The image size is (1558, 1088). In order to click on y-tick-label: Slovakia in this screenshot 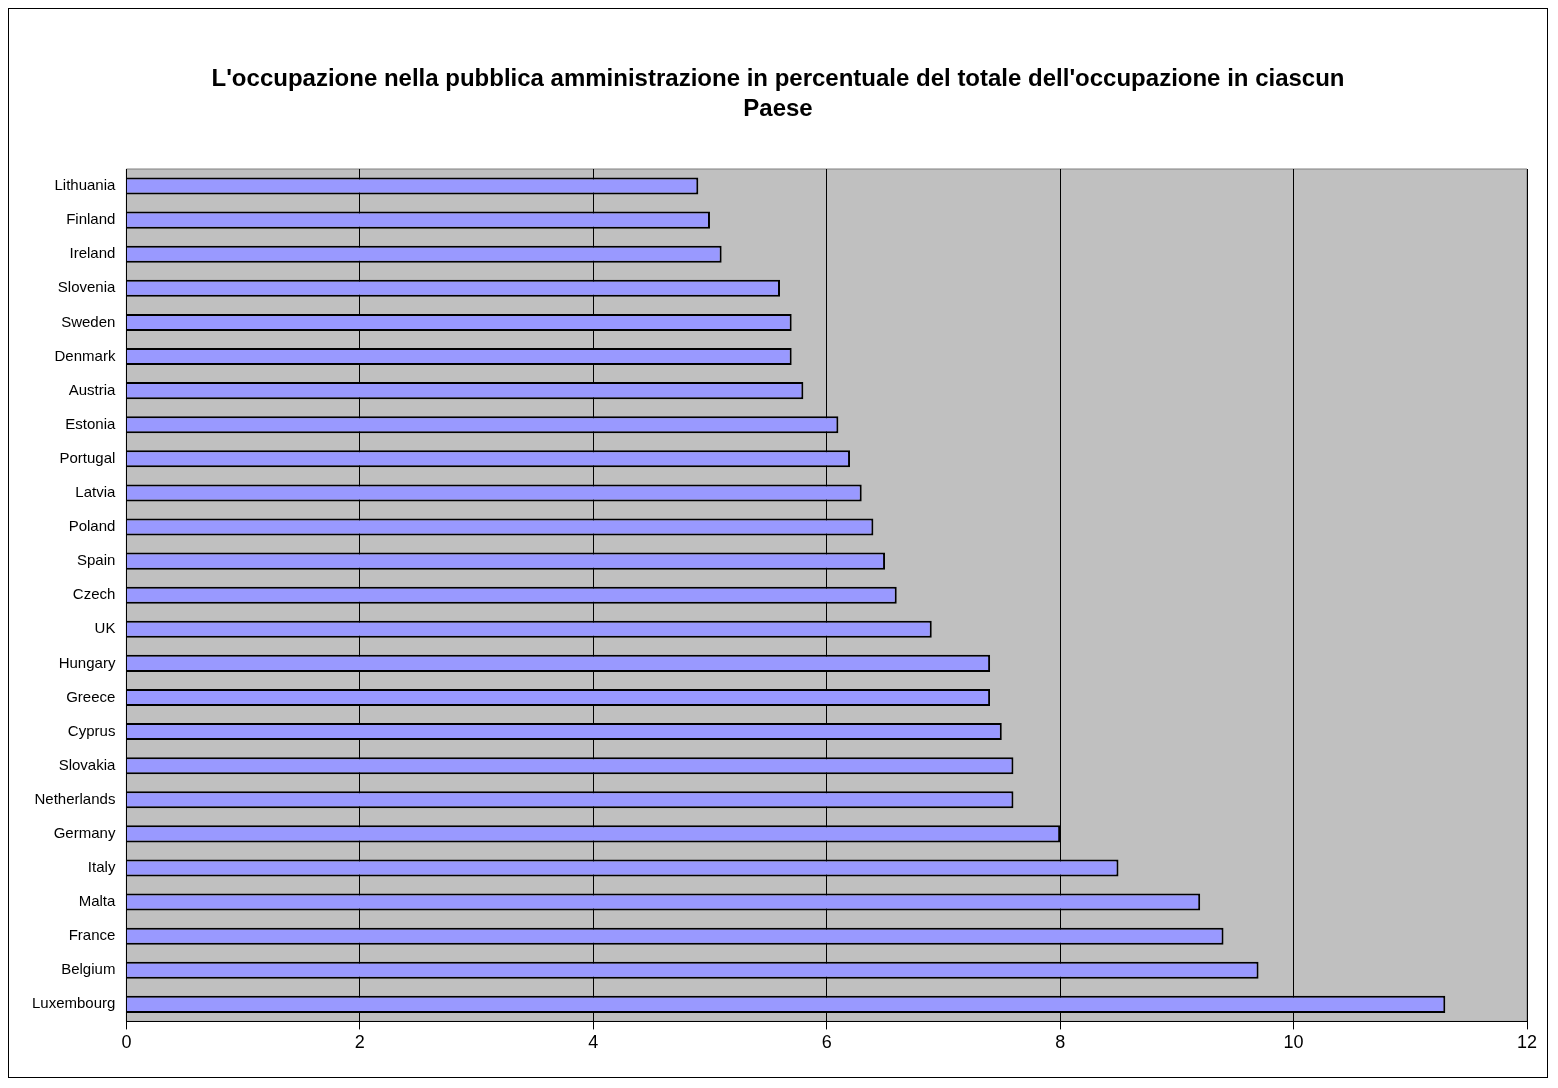, I will do `click(87, 764)`.